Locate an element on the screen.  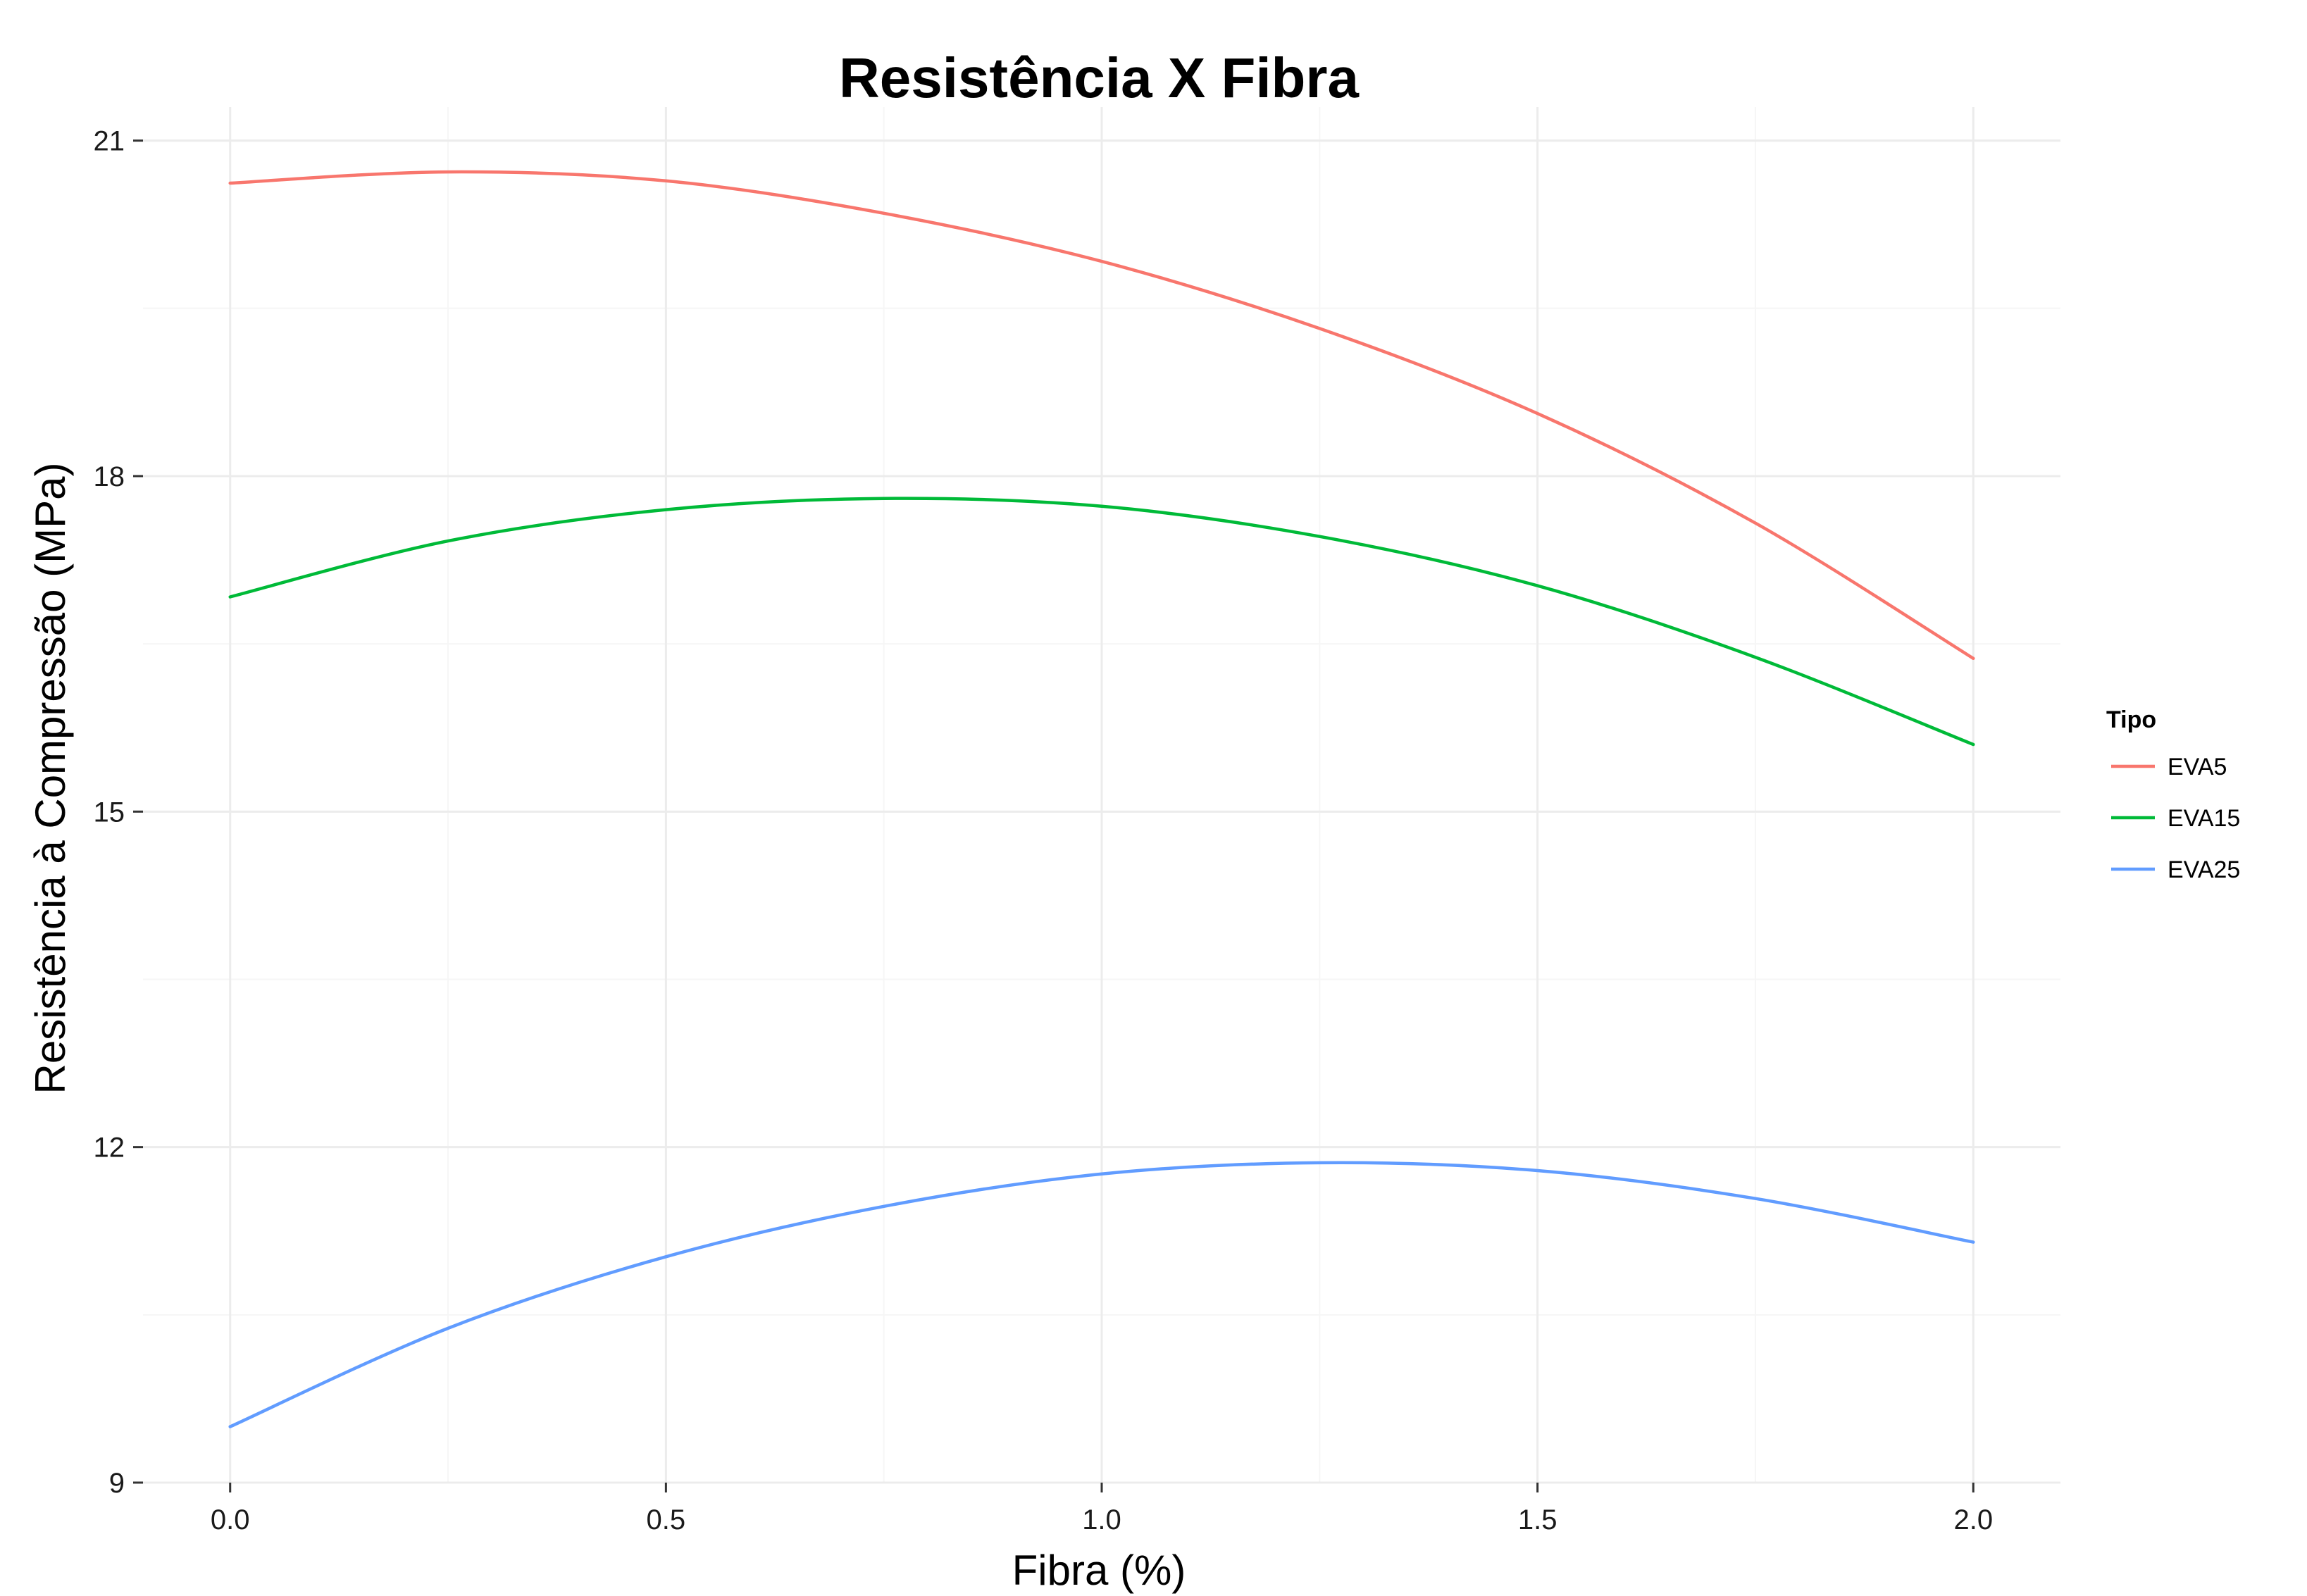
y-tick-label-2: 15 is located at coordinates (109, 812).